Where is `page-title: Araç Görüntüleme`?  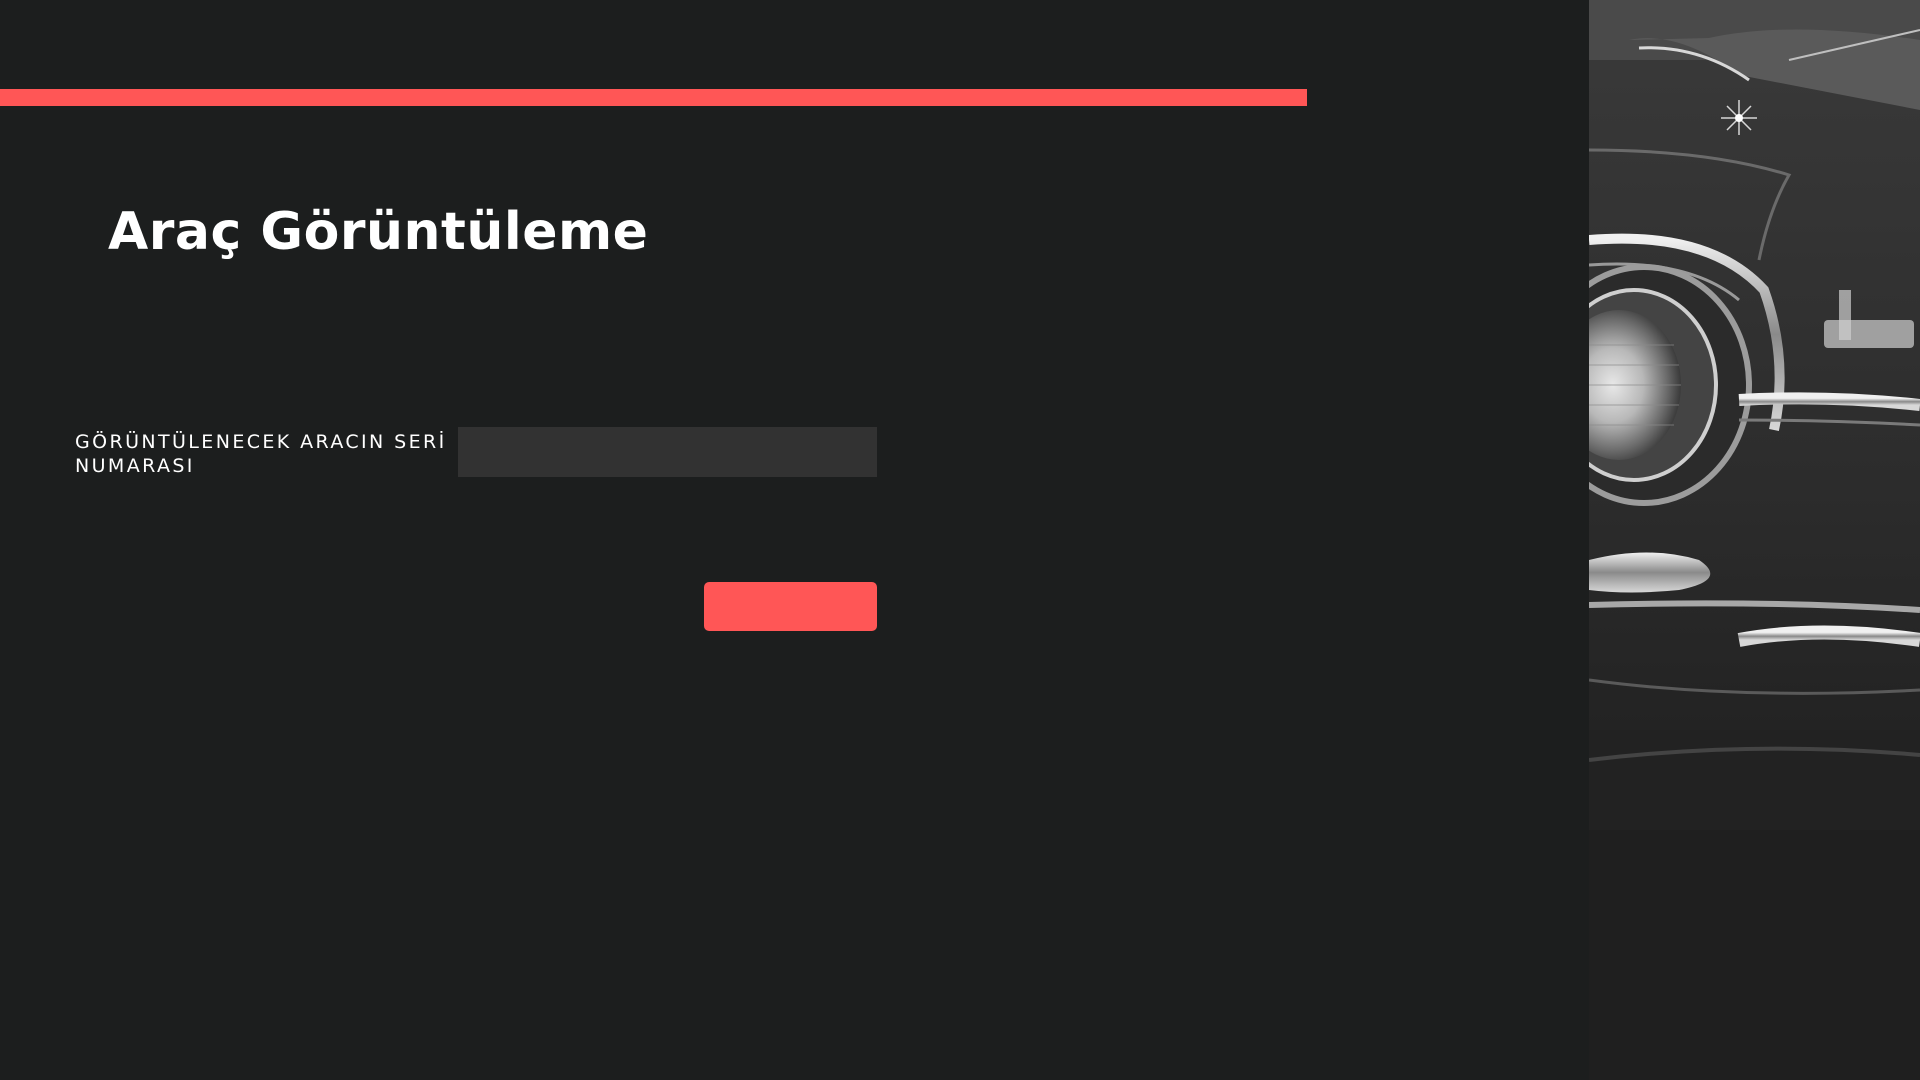 page-title: Araç Görüntüleme is located at coordinates (378, 232).